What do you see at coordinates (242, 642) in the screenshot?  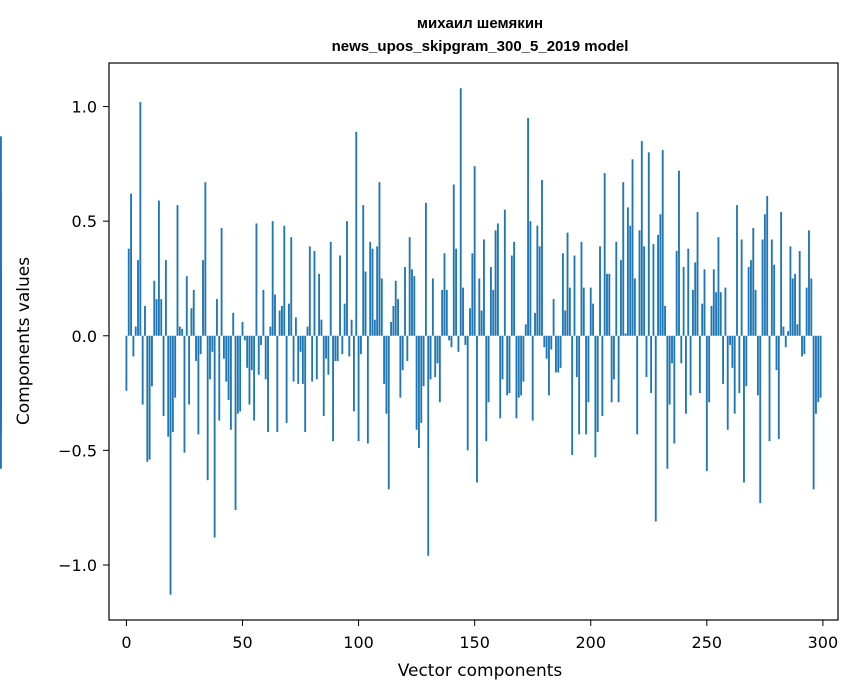 I see `x-tick-label: 50` at bounding box center [242, 642].